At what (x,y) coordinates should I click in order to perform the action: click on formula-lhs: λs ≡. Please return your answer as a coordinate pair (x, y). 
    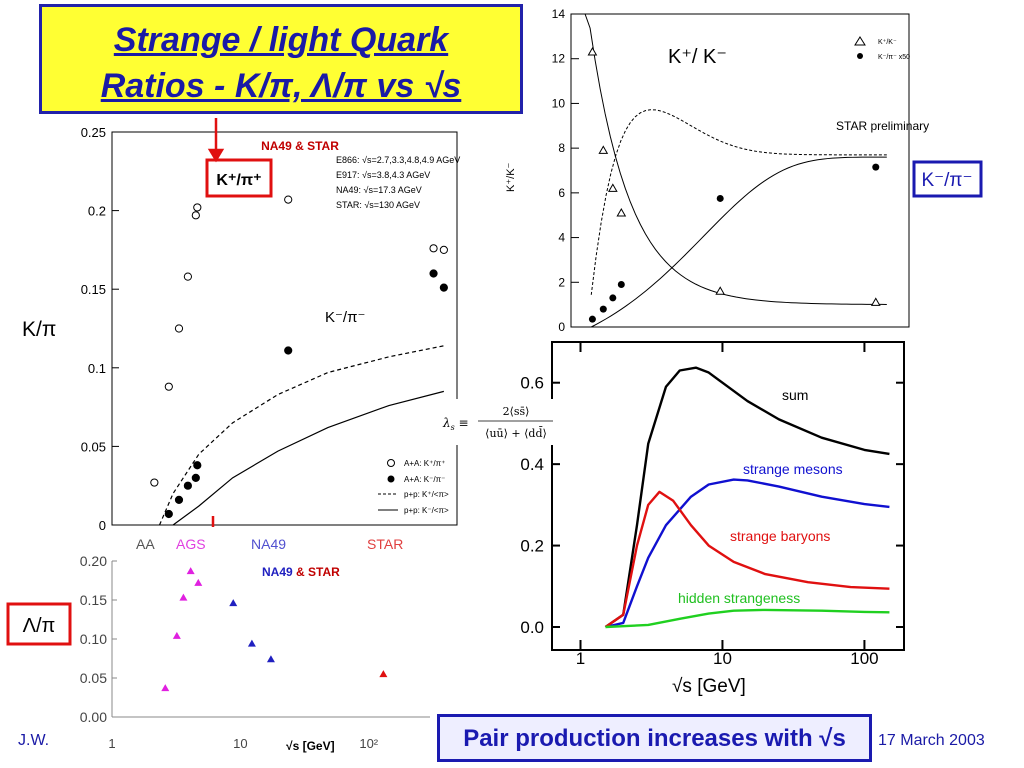
    Looking at the image, I should click on (455, 424).